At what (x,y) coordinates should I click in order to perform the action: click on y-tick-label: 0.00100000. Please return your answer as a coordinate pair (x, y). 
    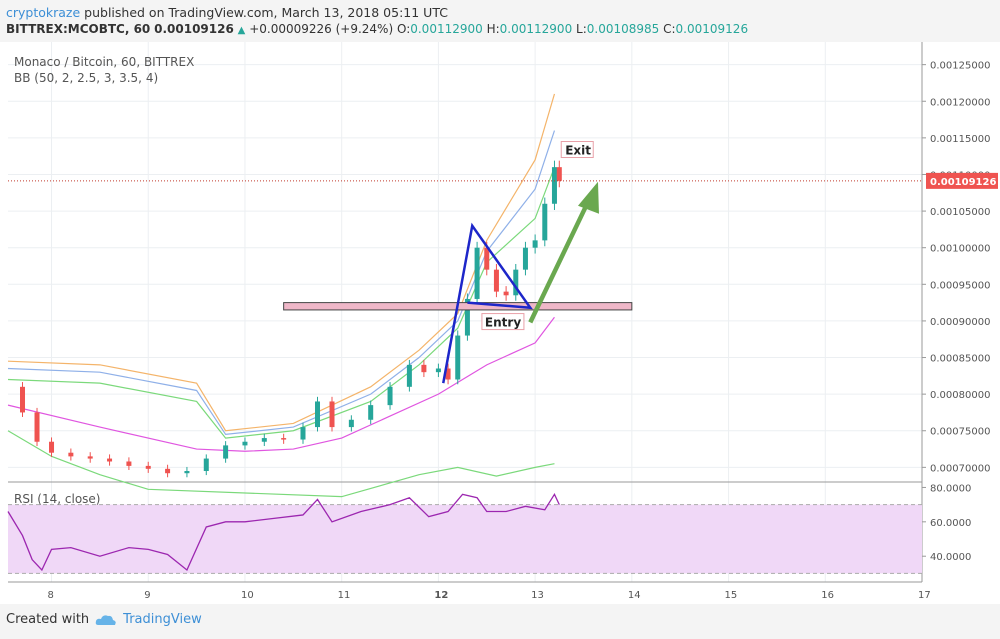
    Looking at the image, I should click on (960, 249).